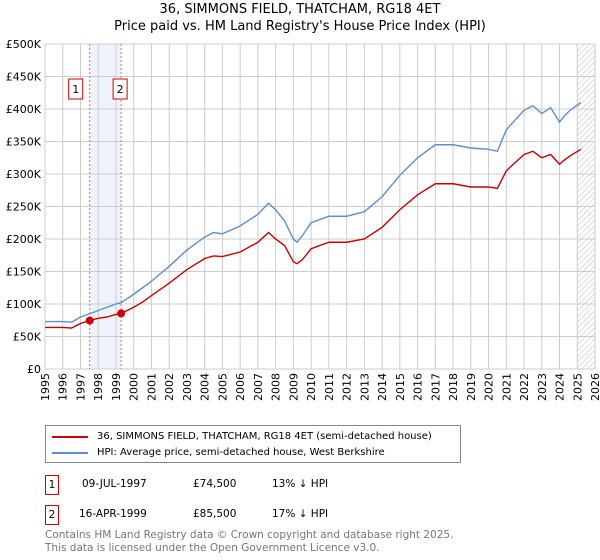 This screenshot has height=560, width=600. Describe the element at coordinates (400, 387) in the screenshot. I see `x-tick-label: 2015` at that location.